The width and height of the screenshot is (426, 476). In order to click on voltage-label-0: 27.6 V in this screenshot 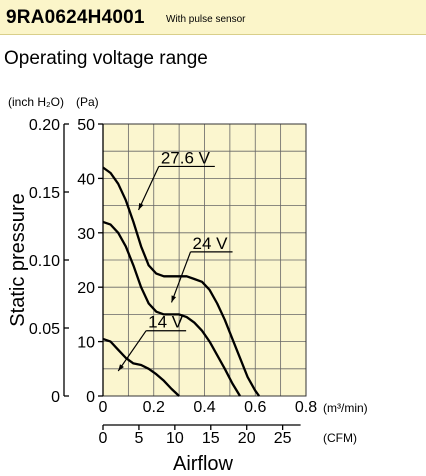, I will do `click(186, 157)`.